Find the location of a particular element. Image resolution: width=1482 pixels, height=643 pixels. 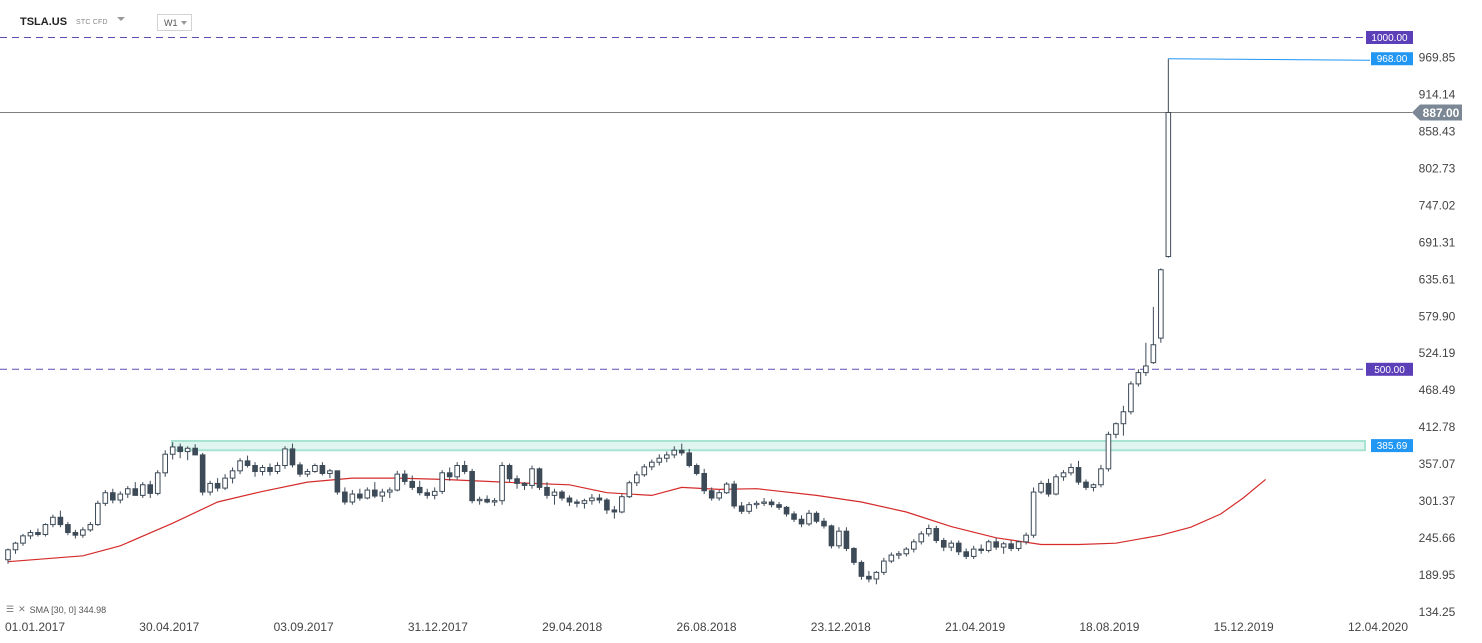

symbol-label: TSLA.US is located at coordinates (44, 22).